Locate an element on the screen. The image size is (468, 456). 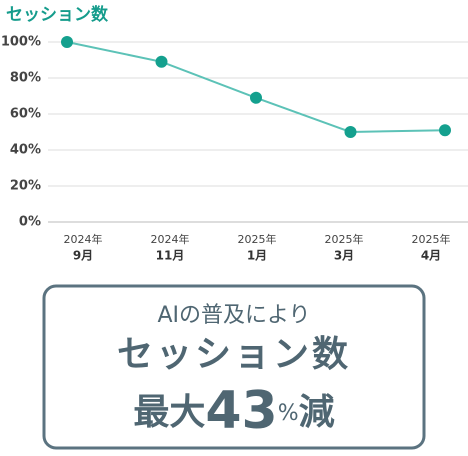
callout-highlight: 最大43%減 is located at coordinates (233, 411).